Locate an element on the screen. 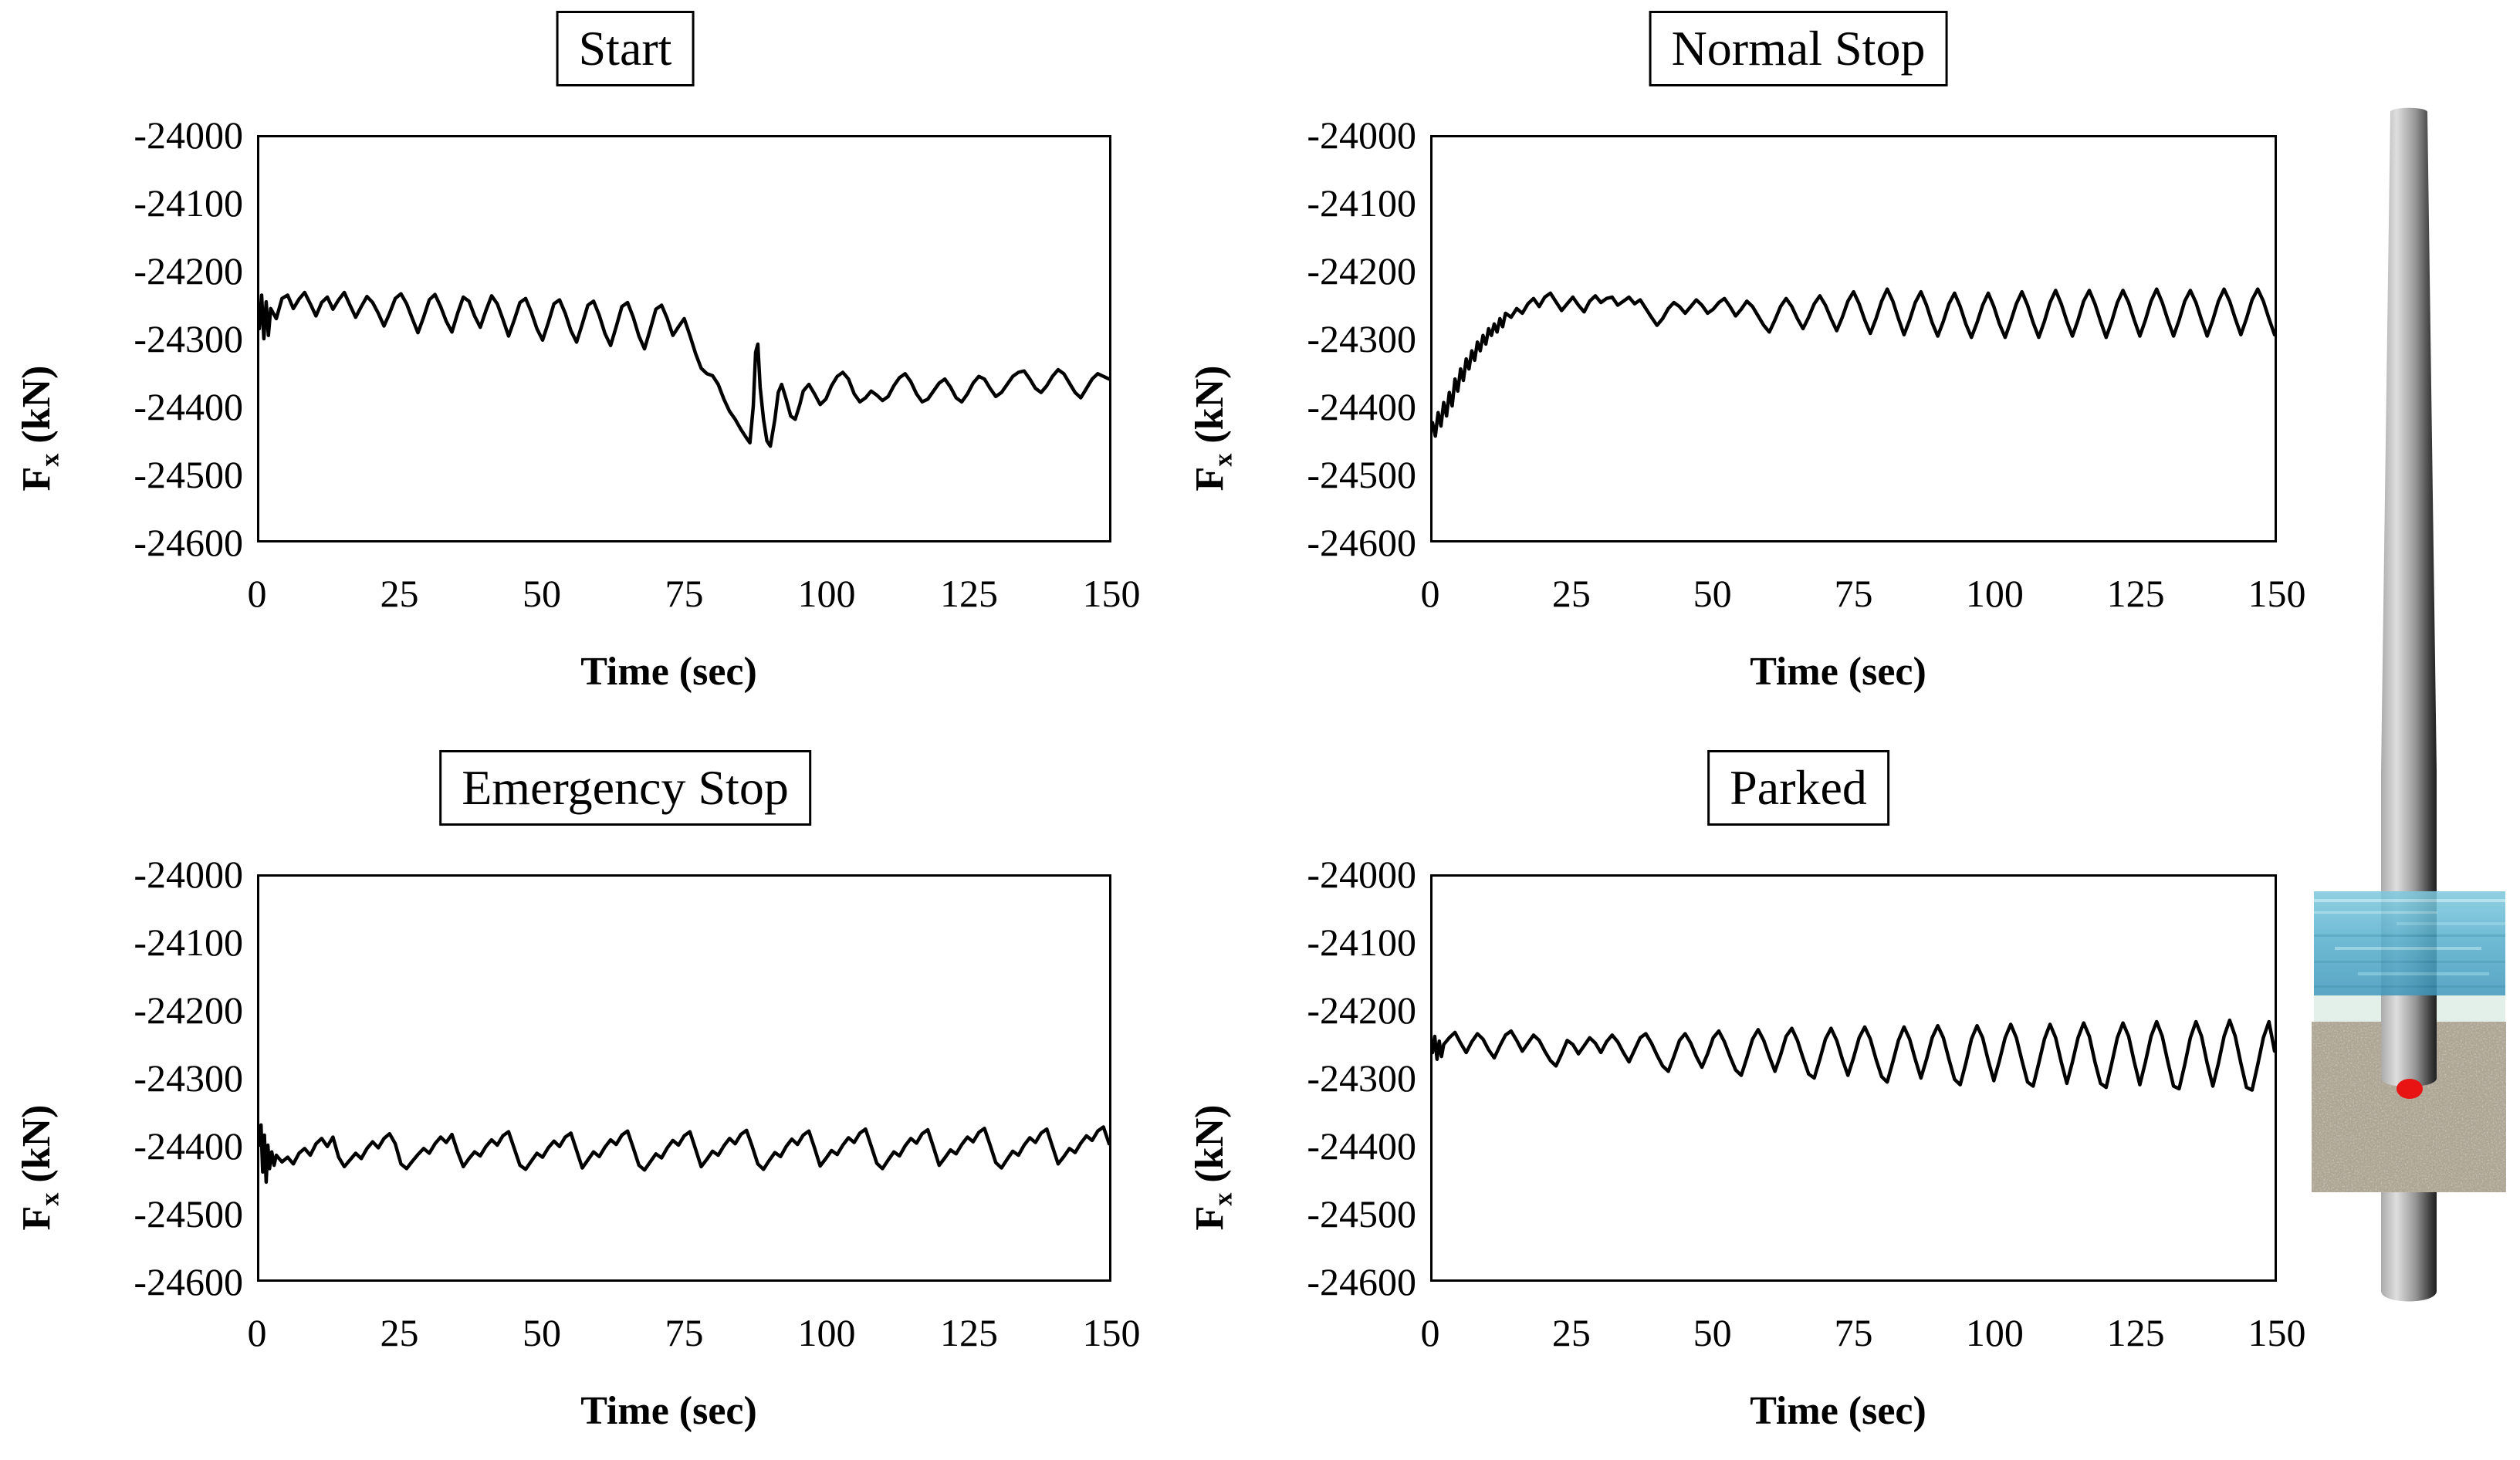  tower is located at coordinates (2409, 597).